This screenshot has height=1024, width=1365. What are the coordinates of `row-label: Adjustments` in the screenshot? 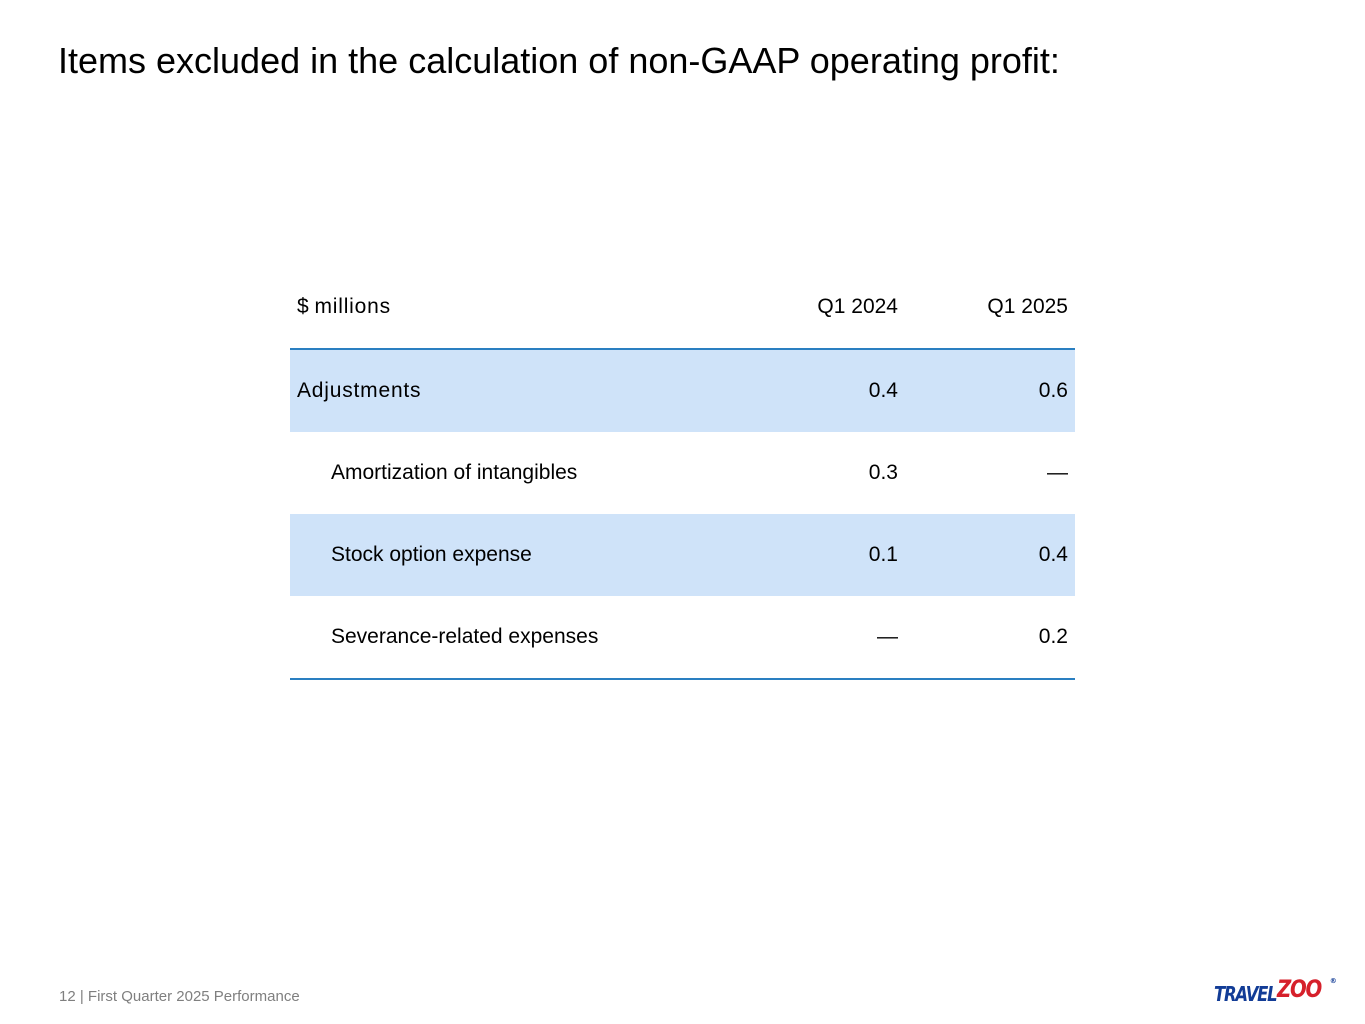 It's located at (512, 390).